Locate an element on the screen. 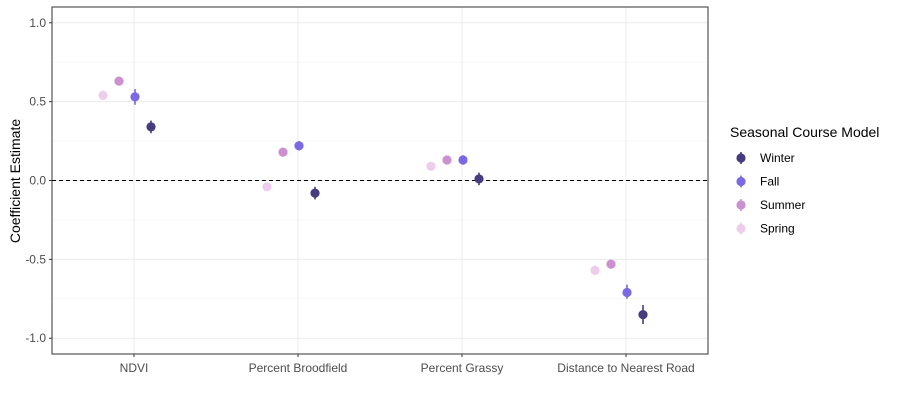  y-tick-label: -1.0 is located at coordinates (35, 338).